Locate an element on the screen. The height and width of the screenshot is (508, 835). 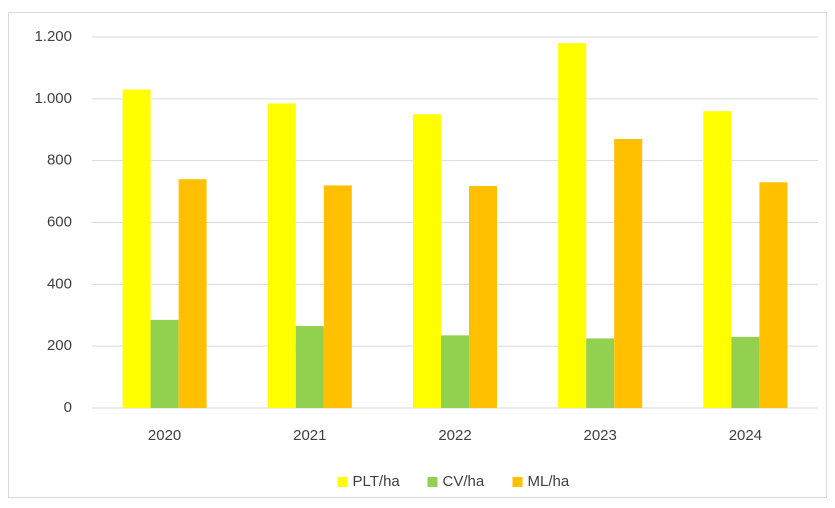
x-tick-label: 2024 is located at coordinates (745, 435).